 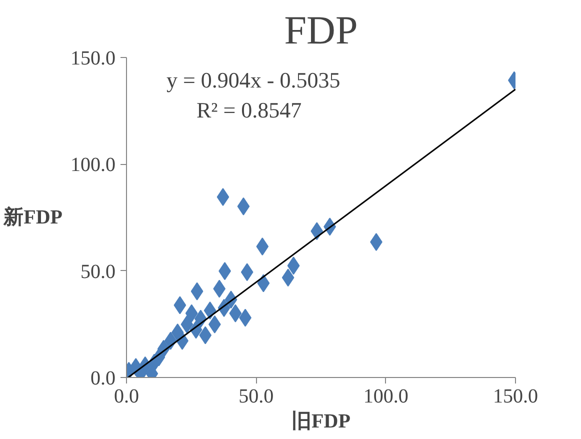 I want to click on y-axis-title: 新FDP, so click(x=32, y=217).